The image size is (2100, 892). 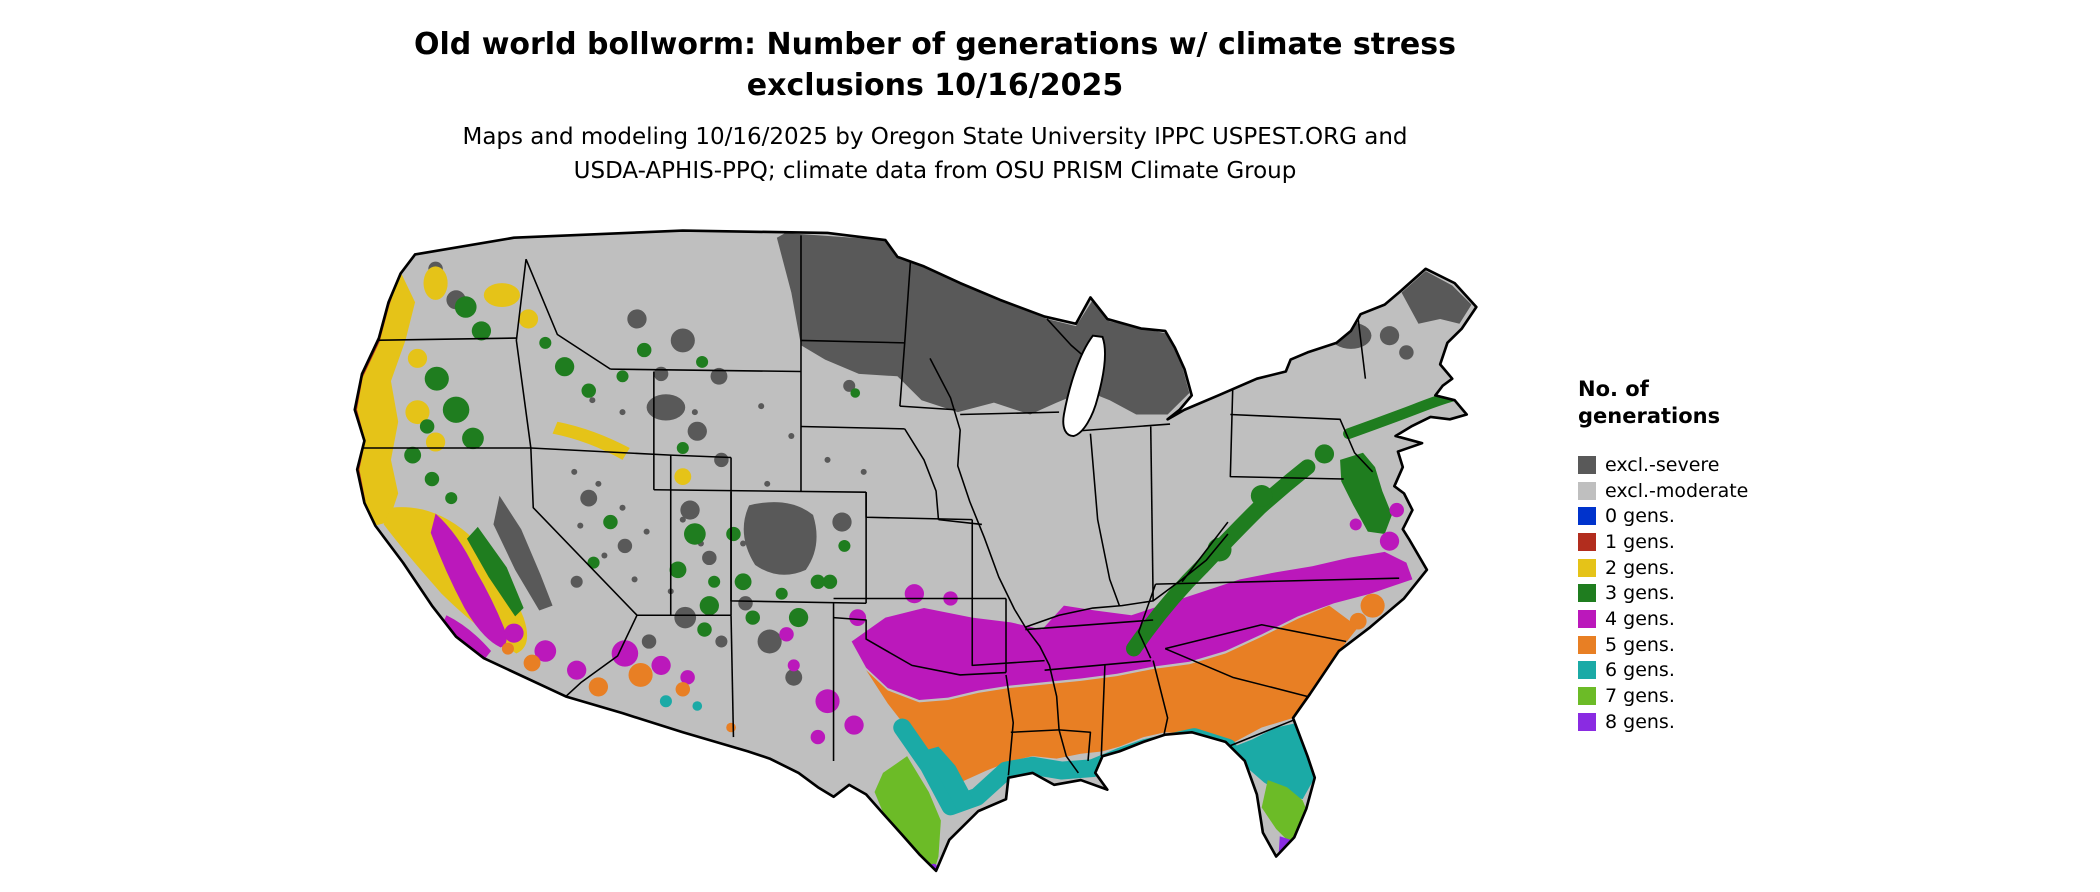 I want to click on legend-swatch-g4, so click(x=1587, y=618).